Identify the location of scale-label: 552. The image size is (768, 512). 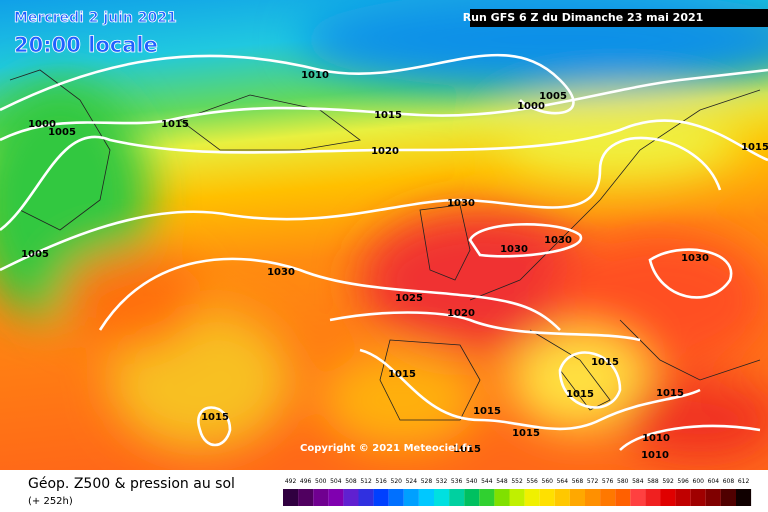
(517, 481).